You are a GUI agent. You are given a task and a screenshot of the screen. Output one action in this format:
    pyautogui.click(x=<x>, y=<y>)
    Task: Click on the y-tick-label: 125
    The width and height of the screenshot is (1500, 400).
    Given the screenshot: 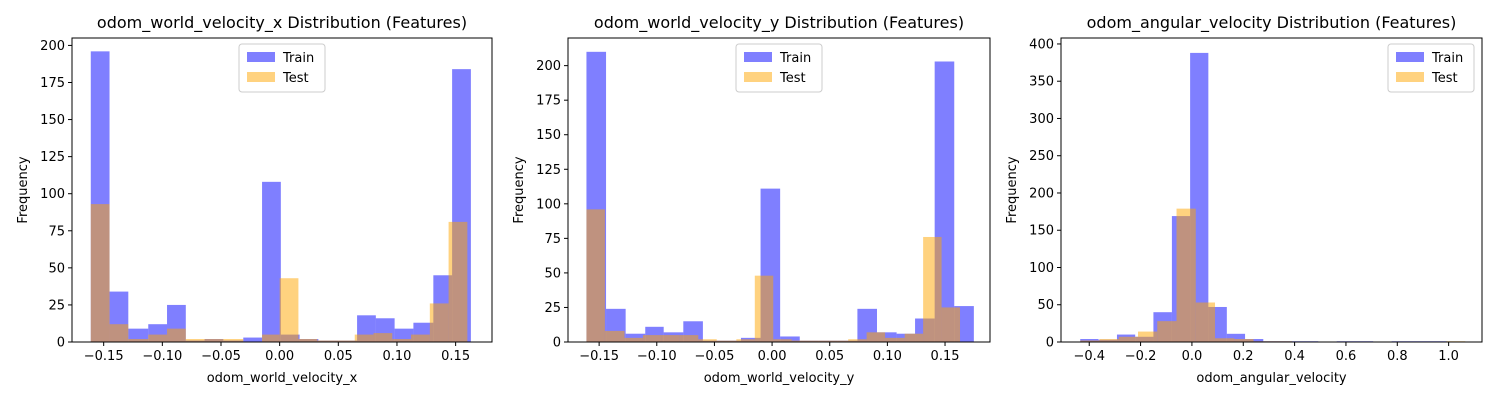 What is the action you would take?
    pyautogui.click(x=548, y=170)
    